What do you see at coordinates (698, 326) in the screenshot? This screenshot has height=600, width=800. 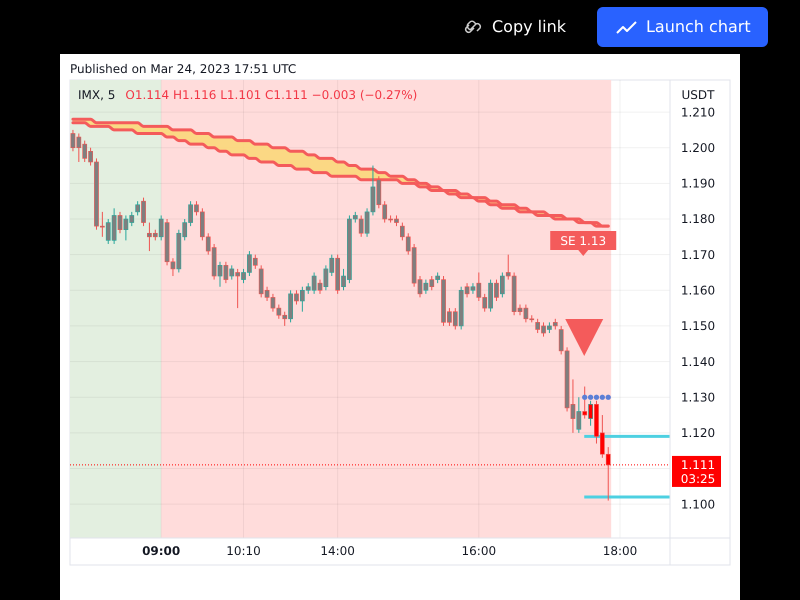 I see `y-tick-label: 1.150` at bounding box center [698, 326].